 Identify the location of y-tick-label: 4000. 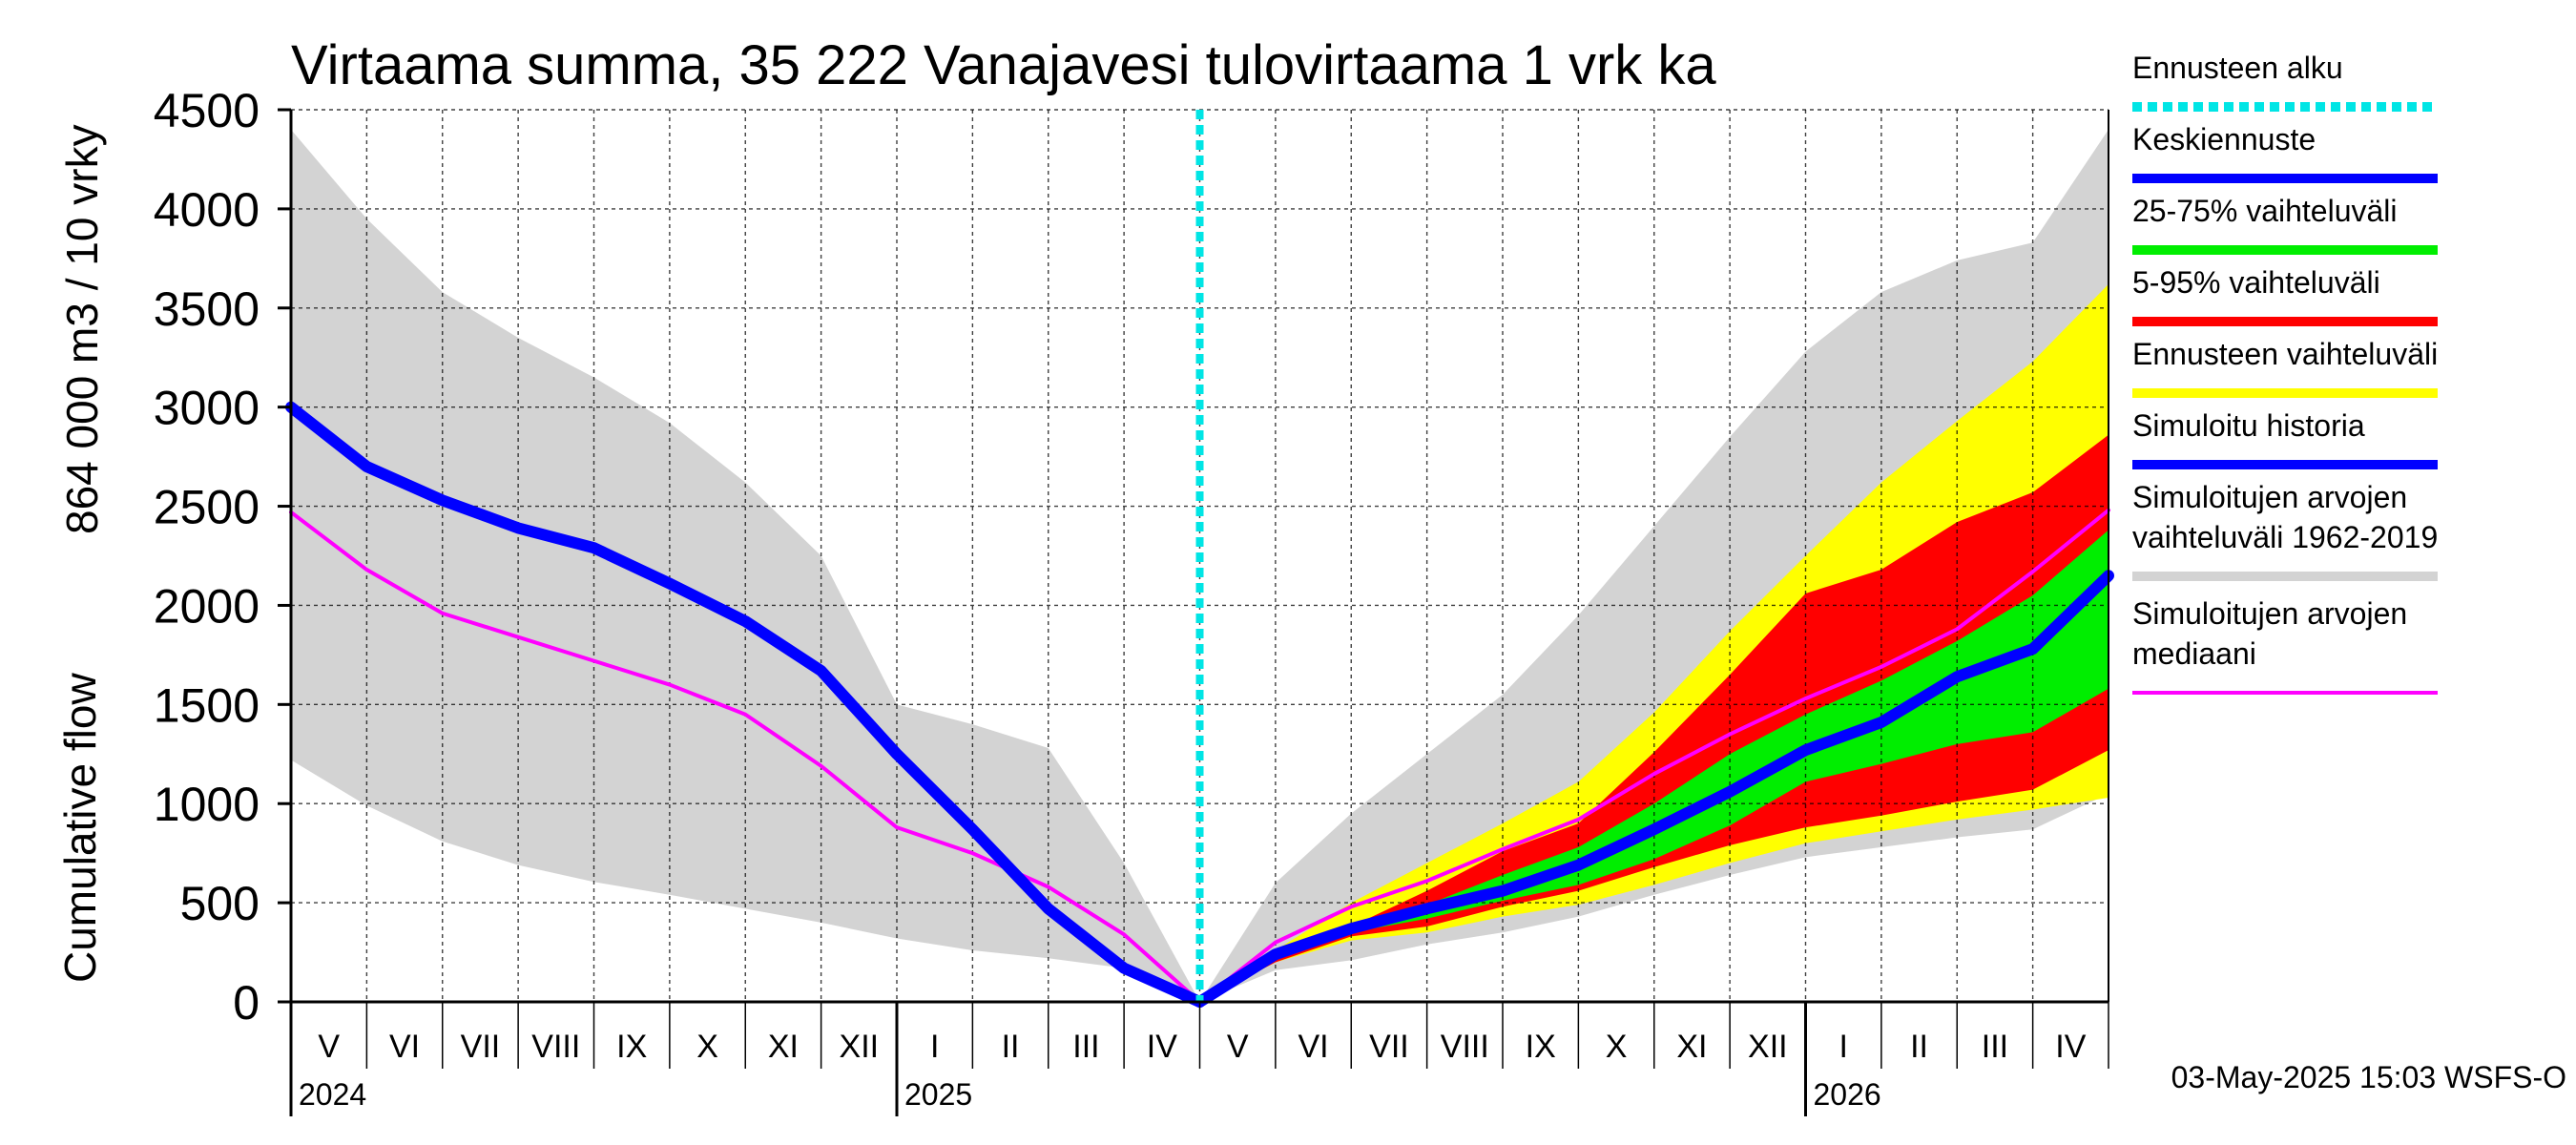
(207, 210).